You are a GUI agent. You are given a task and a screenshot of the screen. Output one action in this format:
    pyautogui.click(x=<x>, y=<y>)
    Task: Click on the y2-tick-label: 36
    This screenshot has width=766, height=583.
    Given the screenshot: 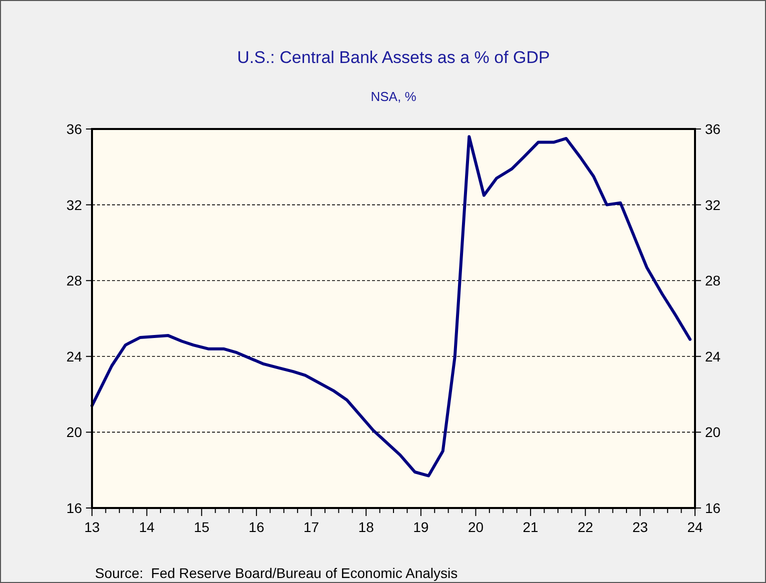 What is the action you would take?
    pyautogui.click(x=713, y=129)
    